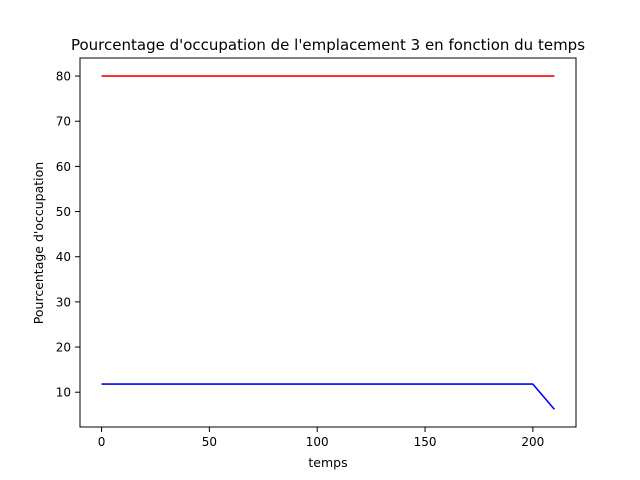 The width and height of the screenshot is (640, 480). What do you see at coordinates (68, 235) in the screenshot?
I see `y-axis: 10 20 30 40 50 60 70 80` at bounding box center [68, 235].